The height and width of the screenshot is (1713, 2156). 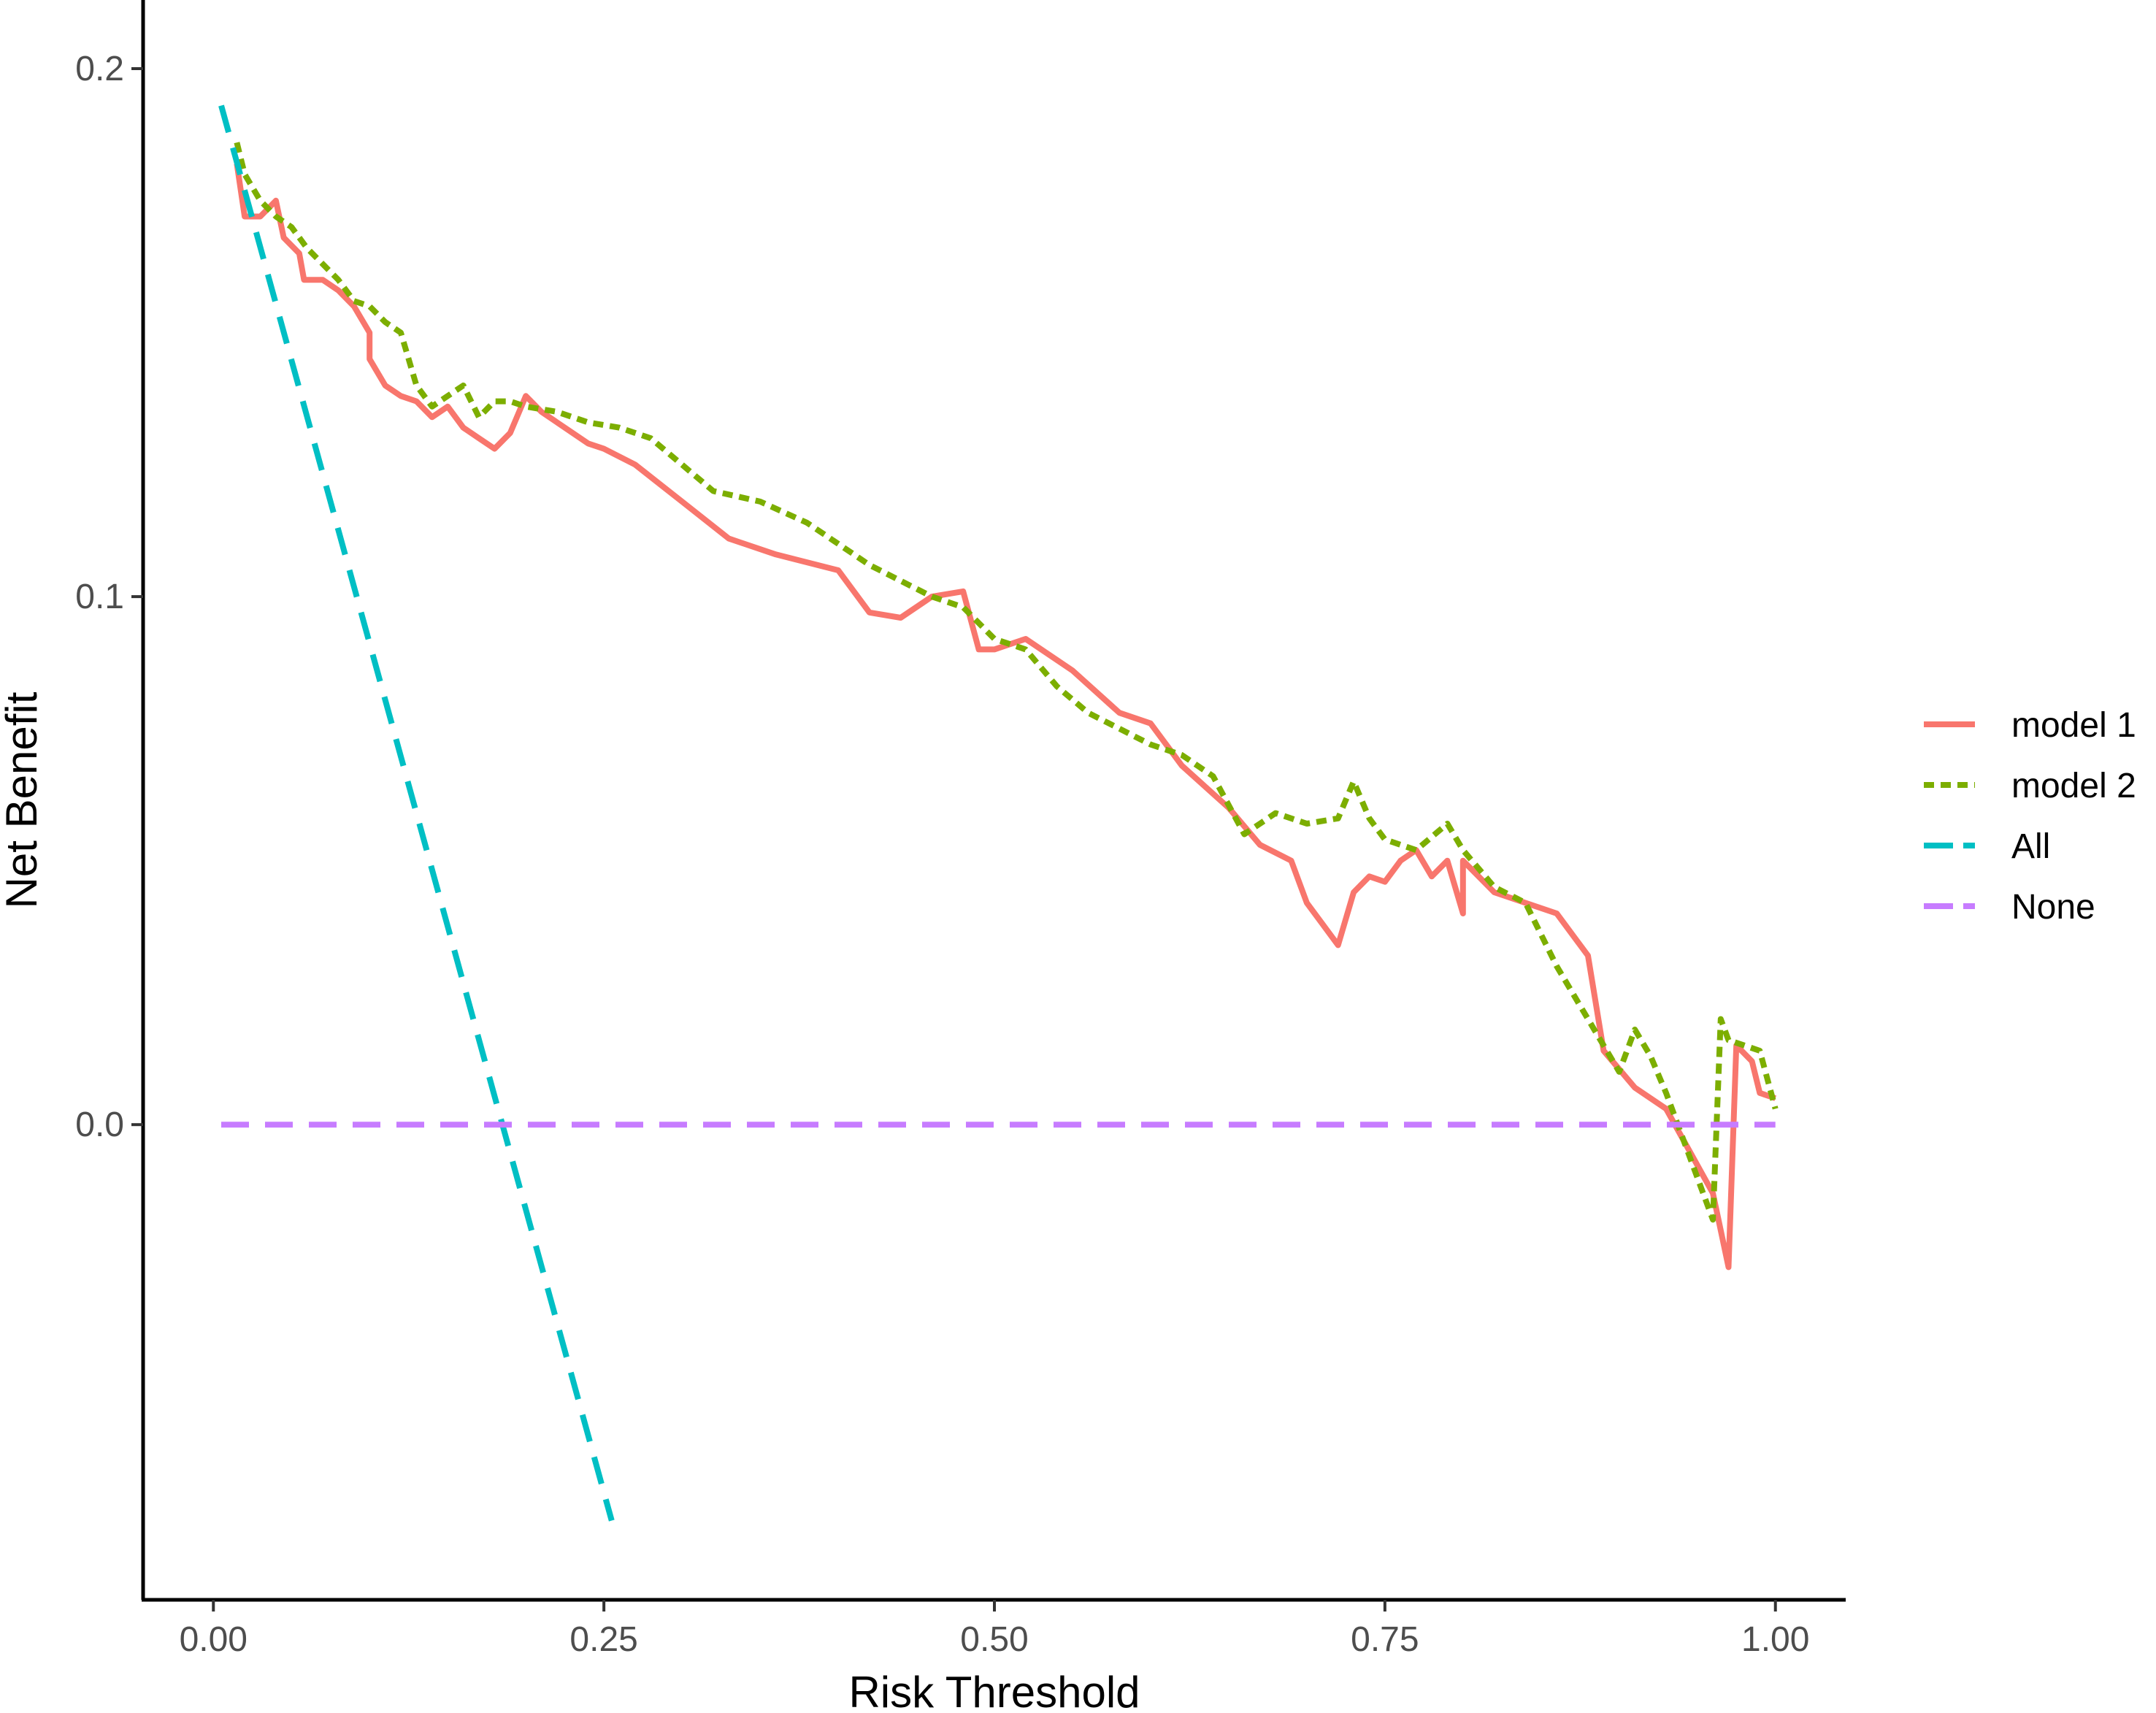 I want to click on x-axis-ticks: 0.00 0.25 0.50 0.75 1.00, so click(x=994, y=1629).